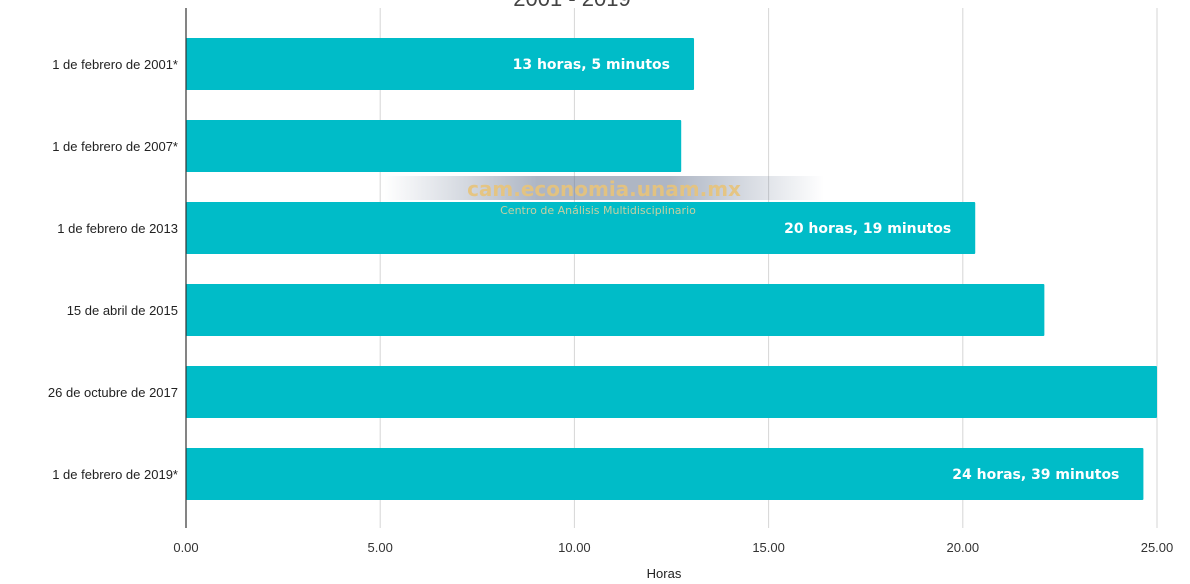  What do you see at coordinates (117, 228) in the screenshot?
I see `y-category-label: 1 de febrero de 2013` at bounding box center [117, 228].